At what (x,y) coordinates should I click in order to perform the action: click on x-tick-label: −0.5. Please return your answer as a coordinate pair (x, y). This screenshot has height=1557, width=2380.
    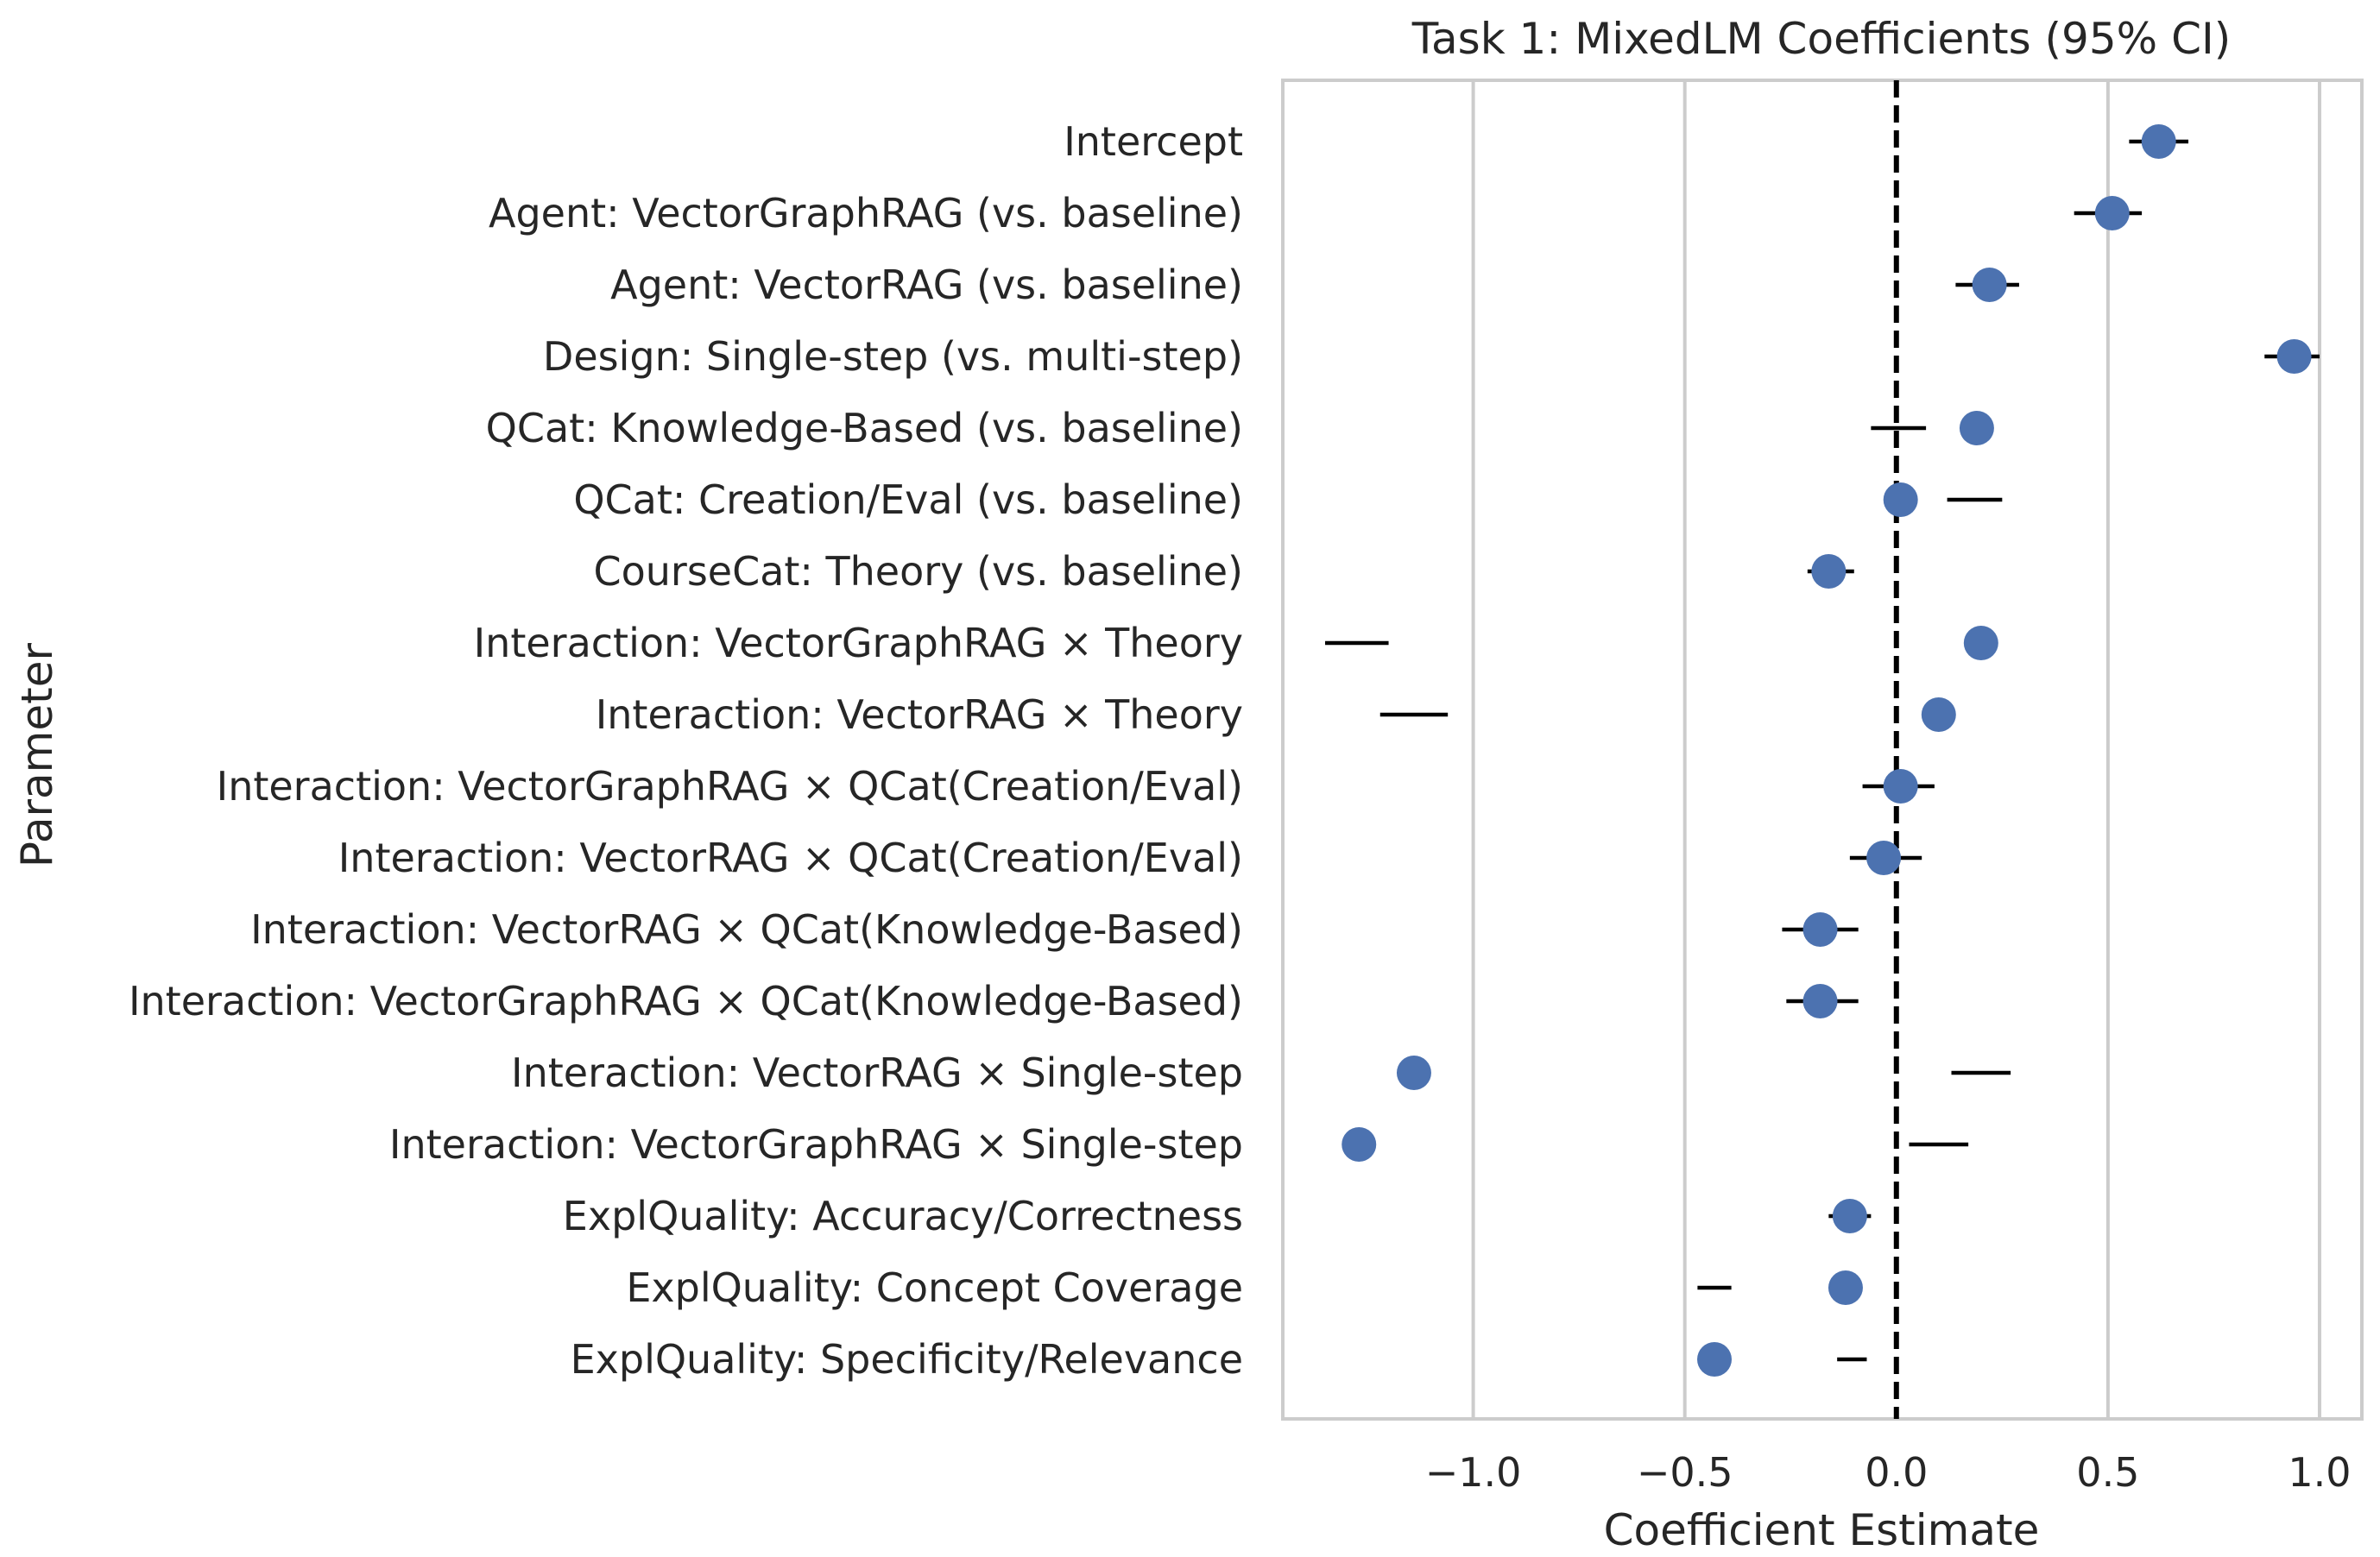
    Looking at the image, I should click on (1685, 1472).